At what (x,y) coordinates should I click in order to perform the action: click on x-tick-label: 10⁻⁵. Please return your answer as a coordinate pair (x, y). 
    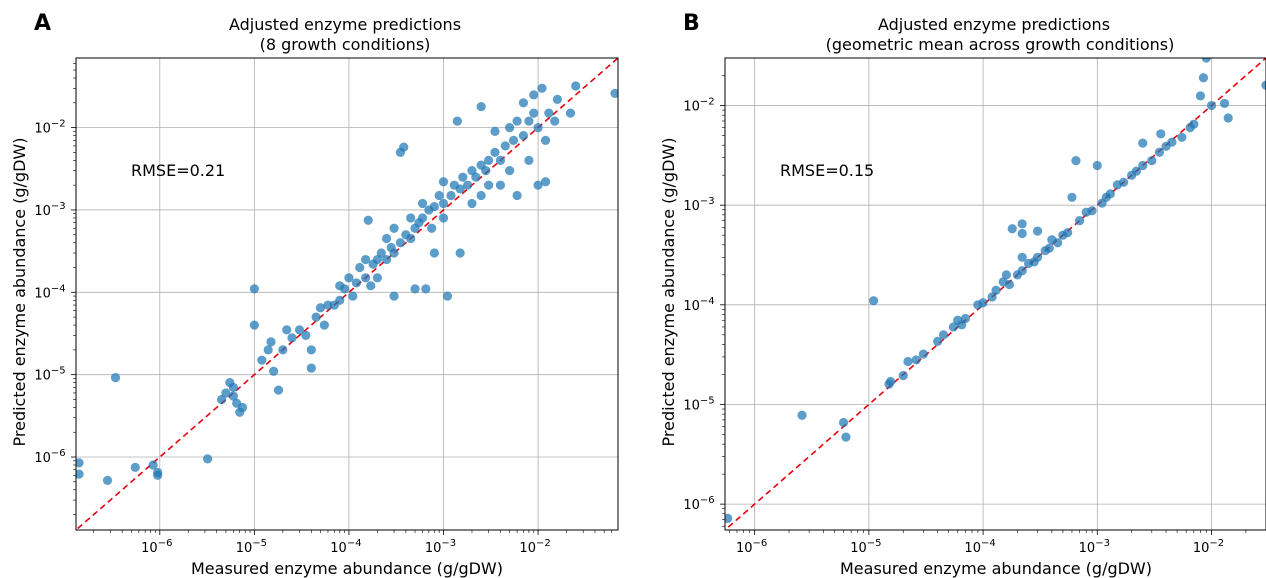
    Looking at the image, I should click on (865, 547).